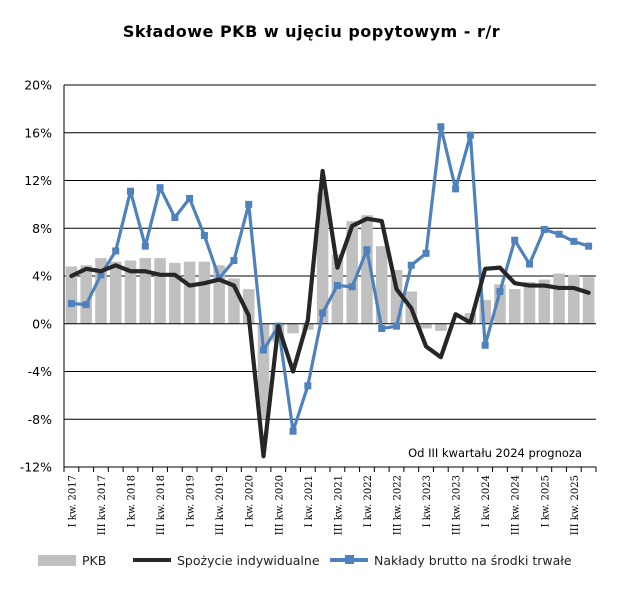  I want to click on legend-swatch-investment, so click(349, 559).